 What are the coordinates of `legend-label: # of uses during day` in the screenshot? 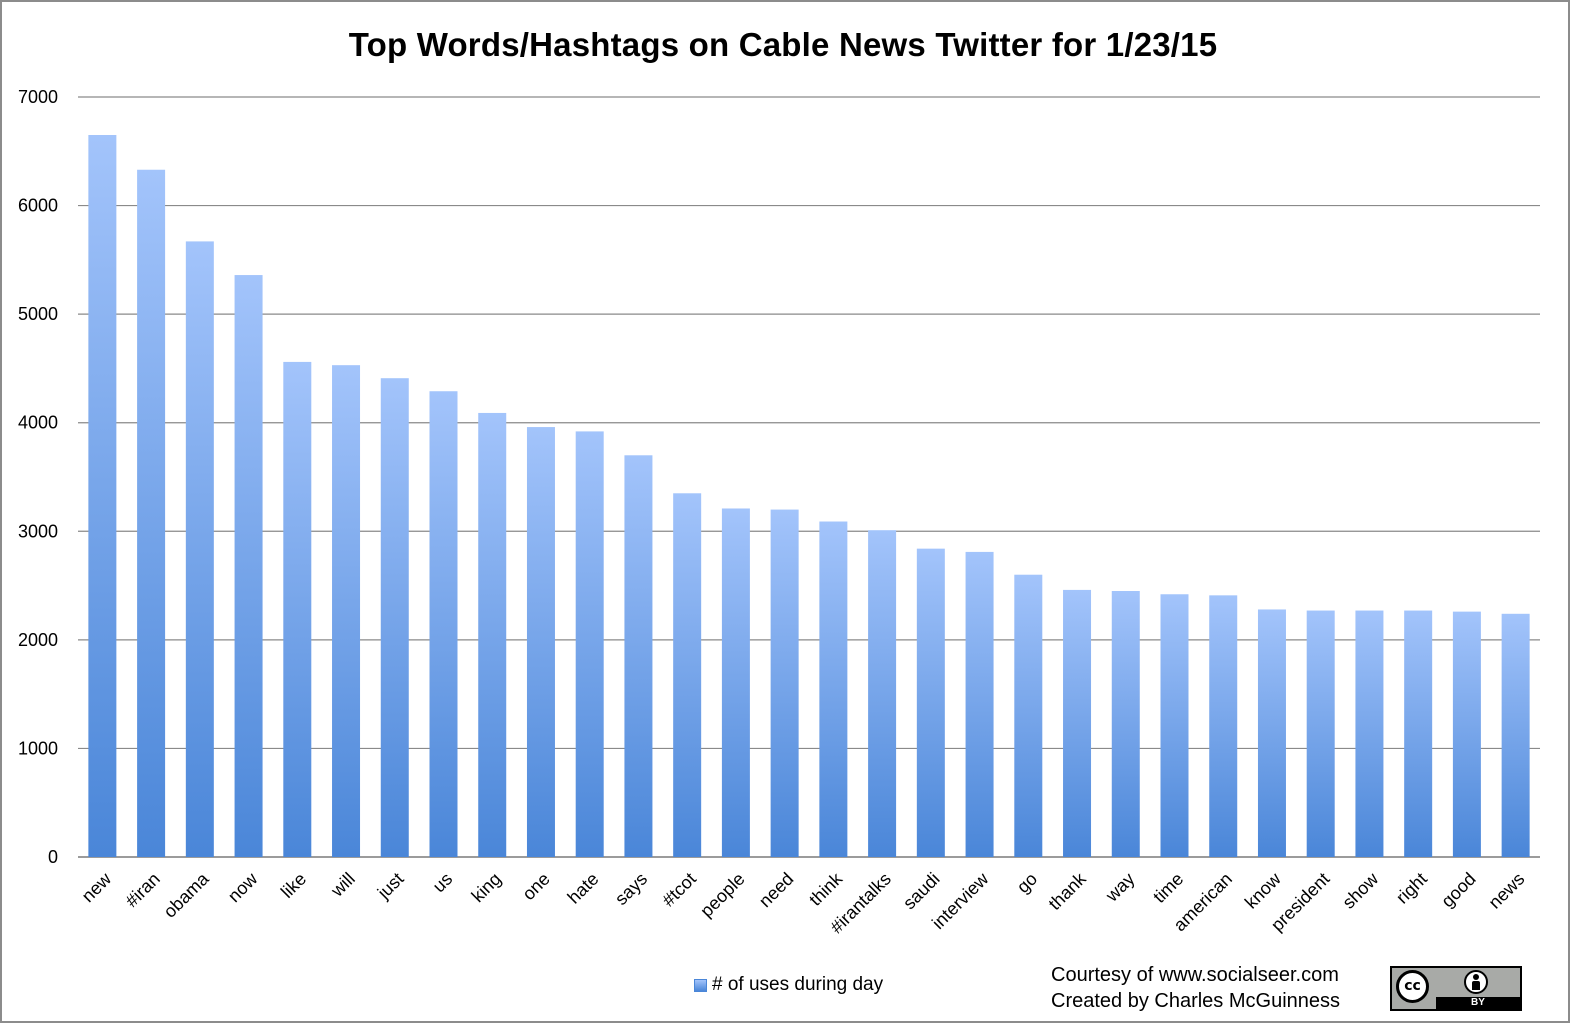 It's located at (798, 984).